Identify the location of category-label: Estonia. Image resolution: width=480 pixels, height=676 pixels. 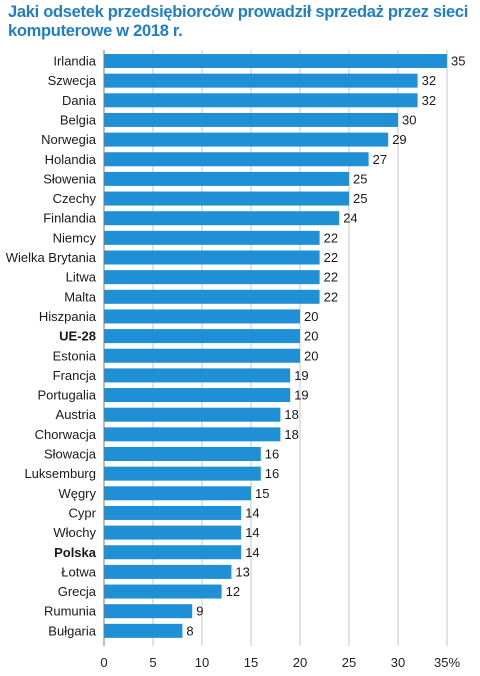
(75, 355).